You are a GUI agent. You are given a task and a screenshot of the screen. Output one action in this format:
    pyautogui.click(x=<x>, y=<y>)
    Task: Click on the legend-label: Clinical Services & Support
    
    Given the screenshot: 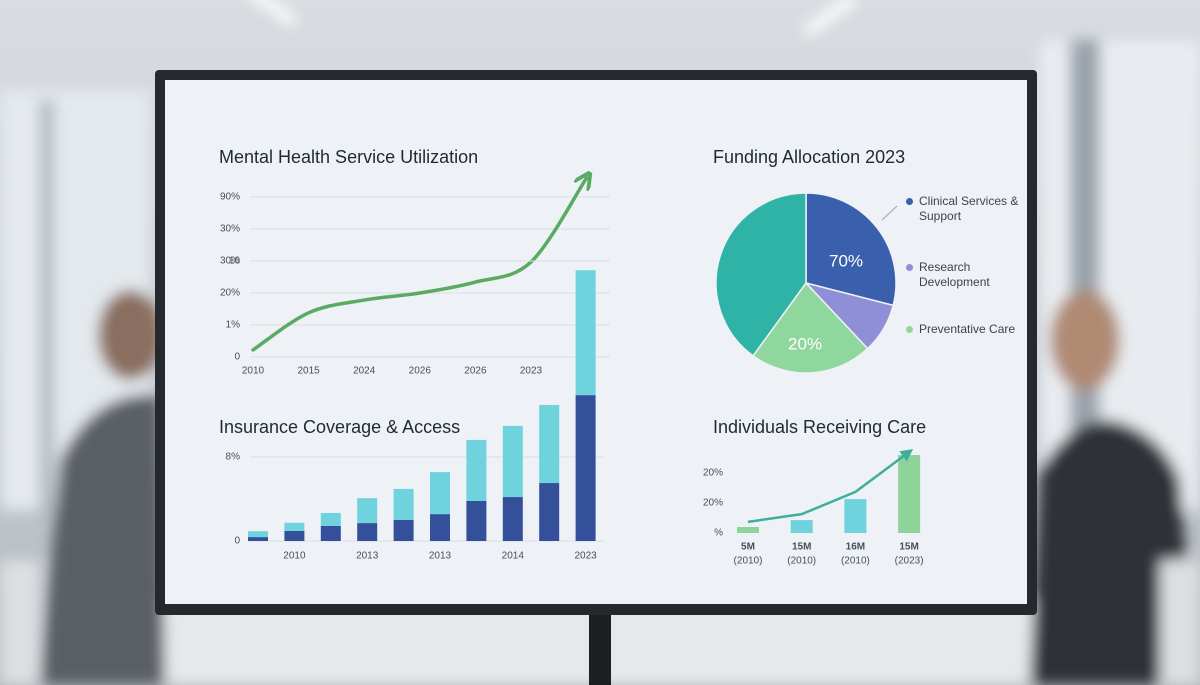 What is the action you would take?
    pyautogui.click(x=969, y=208)
    